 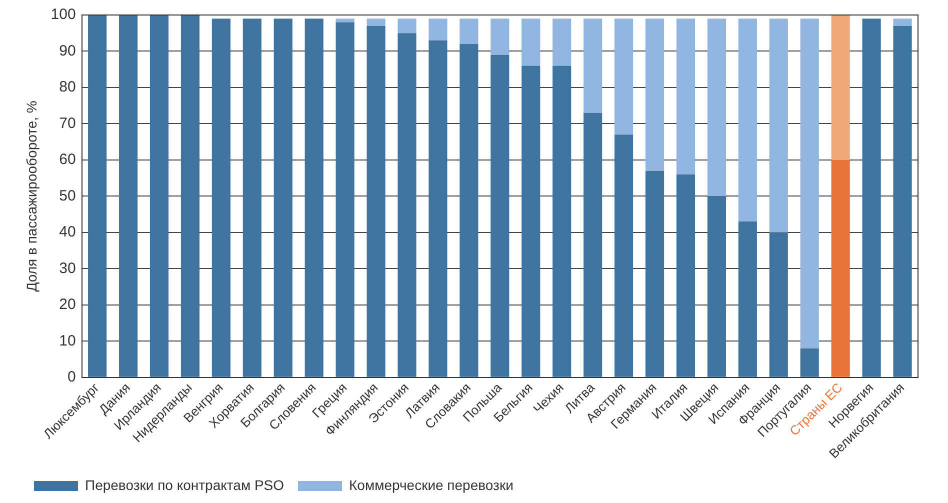 What do you see at coordinates (67, 195) in the screenshot?
I see `y-tick-label: 50` at bounding box center [67, 195].